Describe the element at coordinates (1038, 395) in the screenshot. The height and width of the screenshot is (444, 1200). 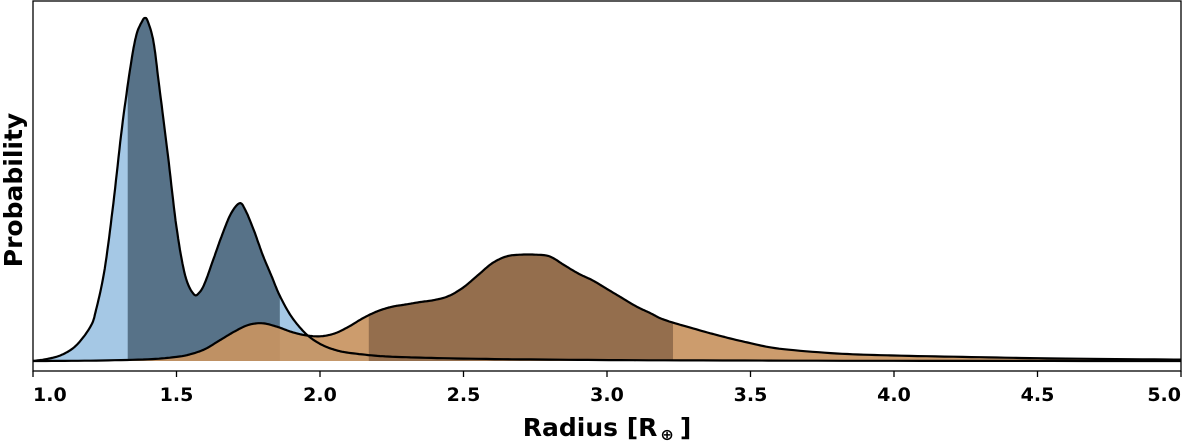
I see `x-tick-label: 4.5` at that location.